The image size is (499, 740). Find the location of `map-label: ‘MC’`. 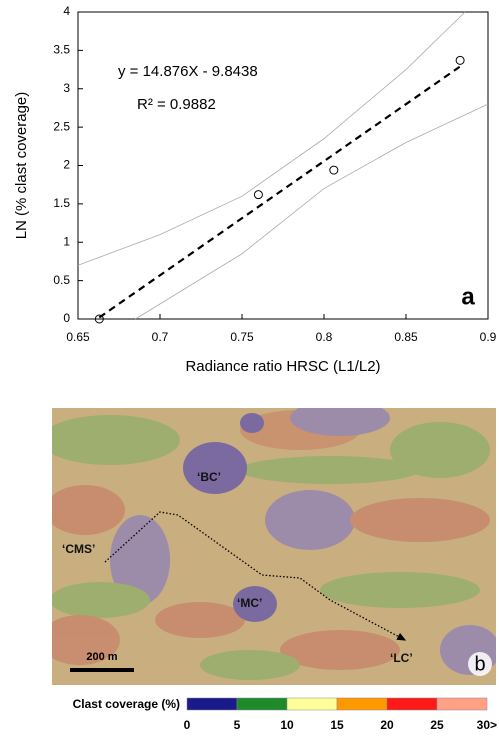

map-label: ‘MC’ is located at coordinates (249, 603).